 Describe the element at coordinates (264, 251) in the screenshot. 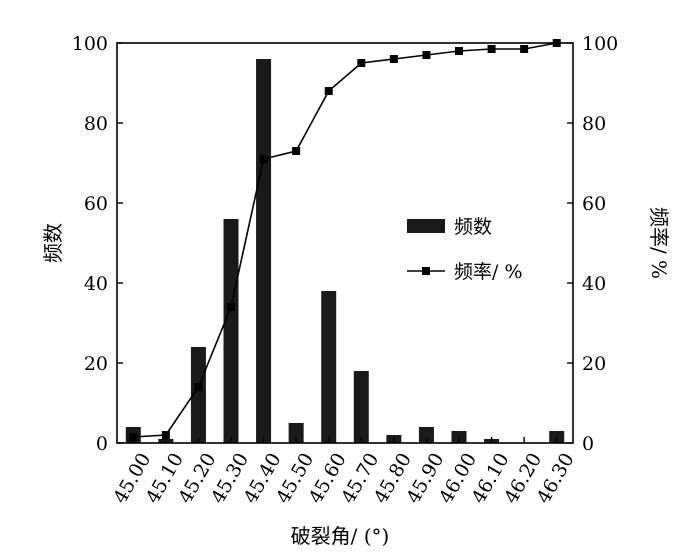

I see `bar-45.40` at that location.